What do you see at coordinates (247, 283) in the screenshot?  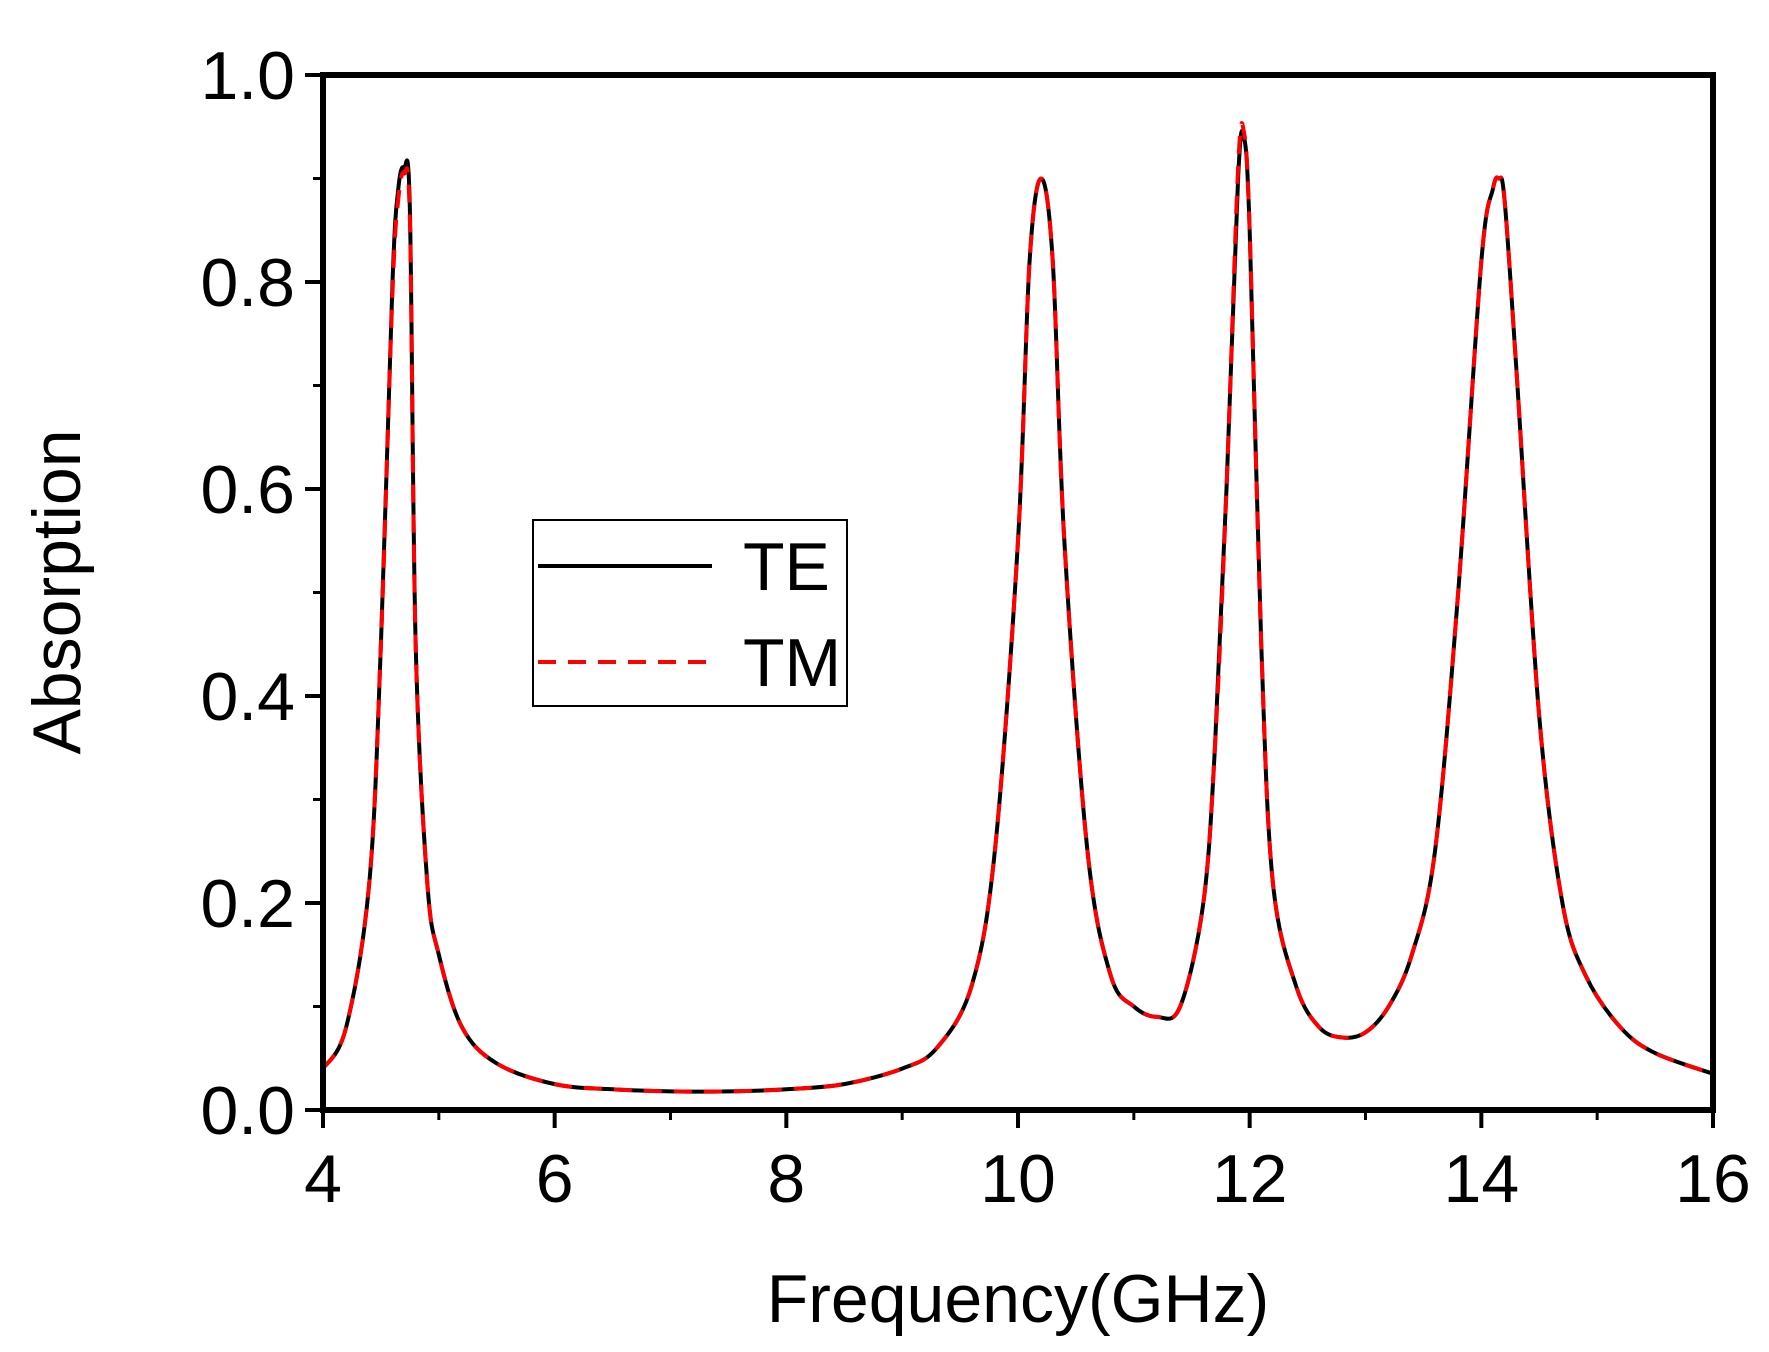 I see `y-tick-label: 0.8` at bounding box center [247, 283].